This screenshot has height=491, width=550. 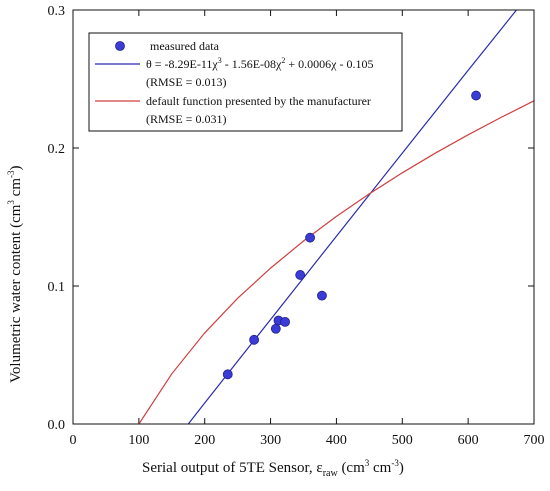 What do you see at coordinates (252, 64) in the screenshot?
I see `fit-eq-part2: - 1.56E-08χ` at bounding box center [252, 64].